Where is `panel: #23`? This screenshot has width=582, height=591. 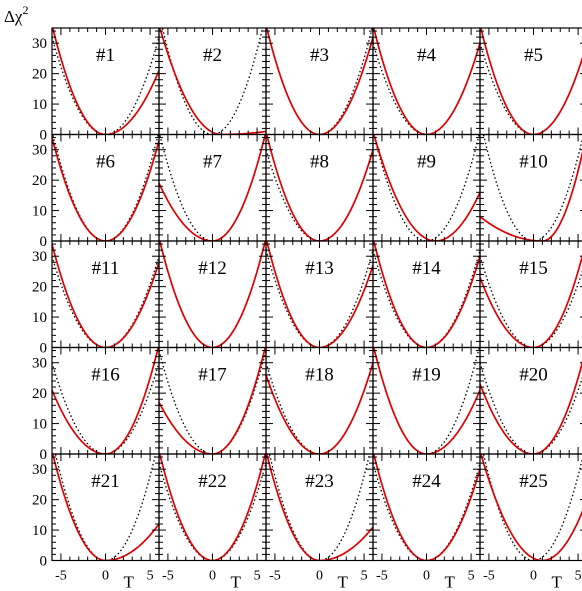
panel: #23 is located at coordinates (319, 507).